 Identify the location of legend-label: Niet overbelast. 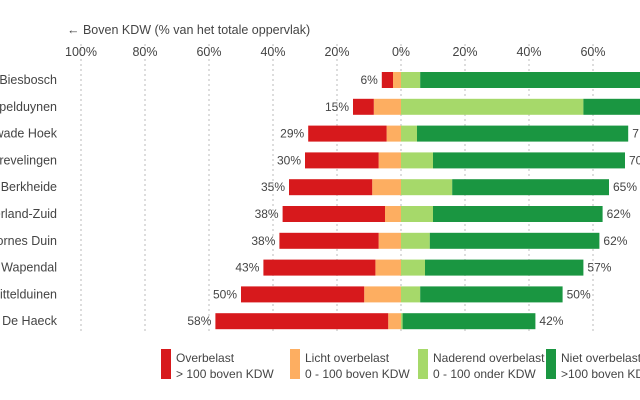
(600, 358).